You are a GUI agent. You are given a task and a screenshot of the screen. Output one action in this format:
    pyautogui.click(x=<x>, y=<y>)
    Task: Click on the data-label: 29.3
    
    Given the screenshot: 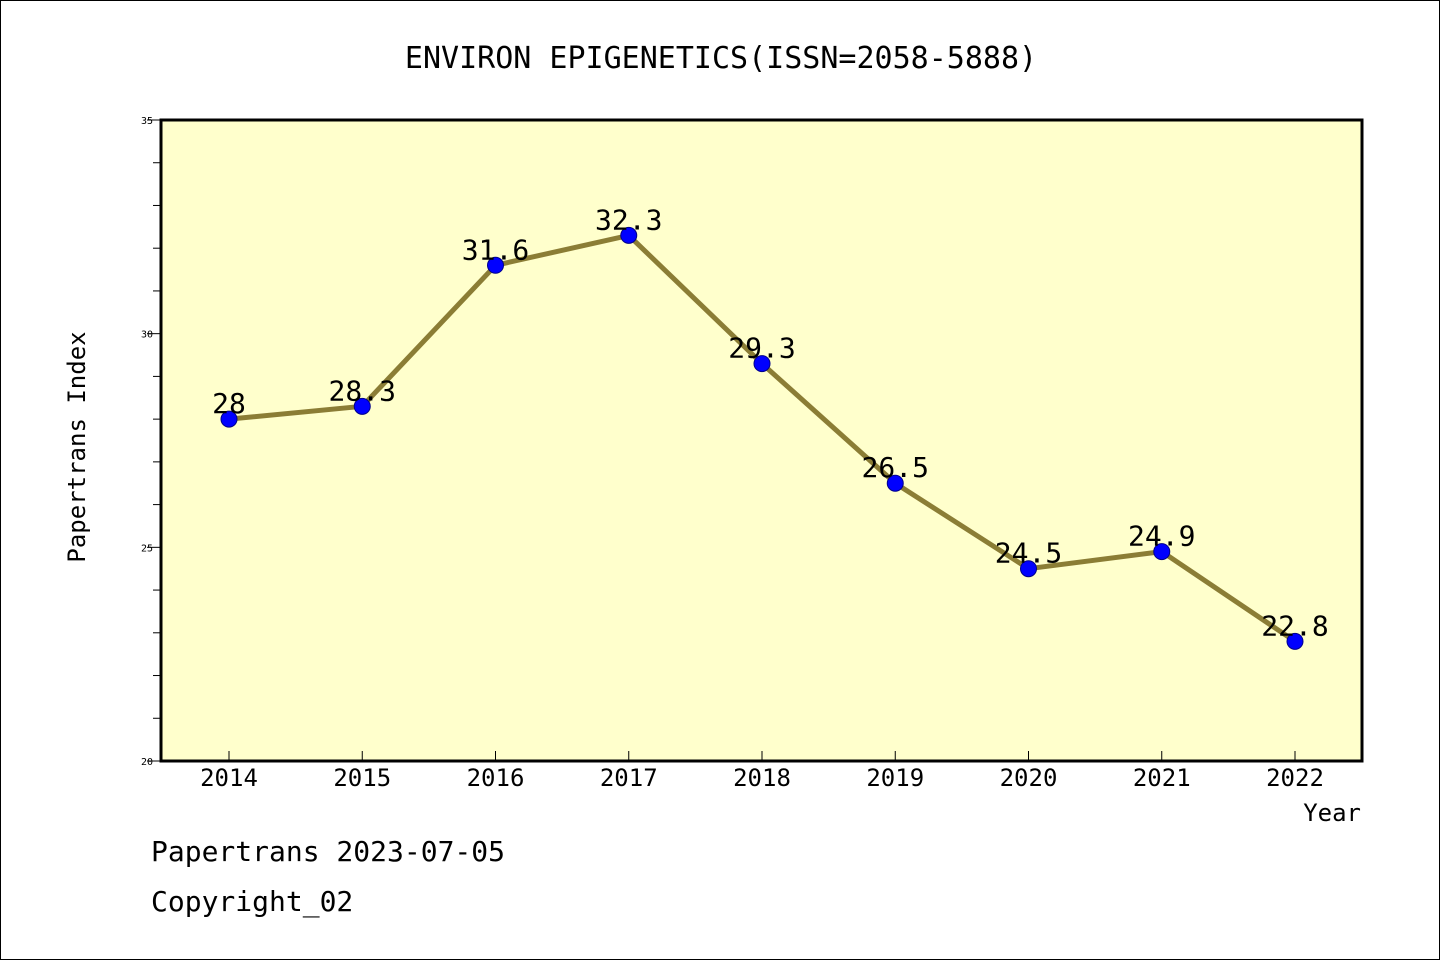 What is the action you would take?
    pyautogui.click(x=761, y=348)
    